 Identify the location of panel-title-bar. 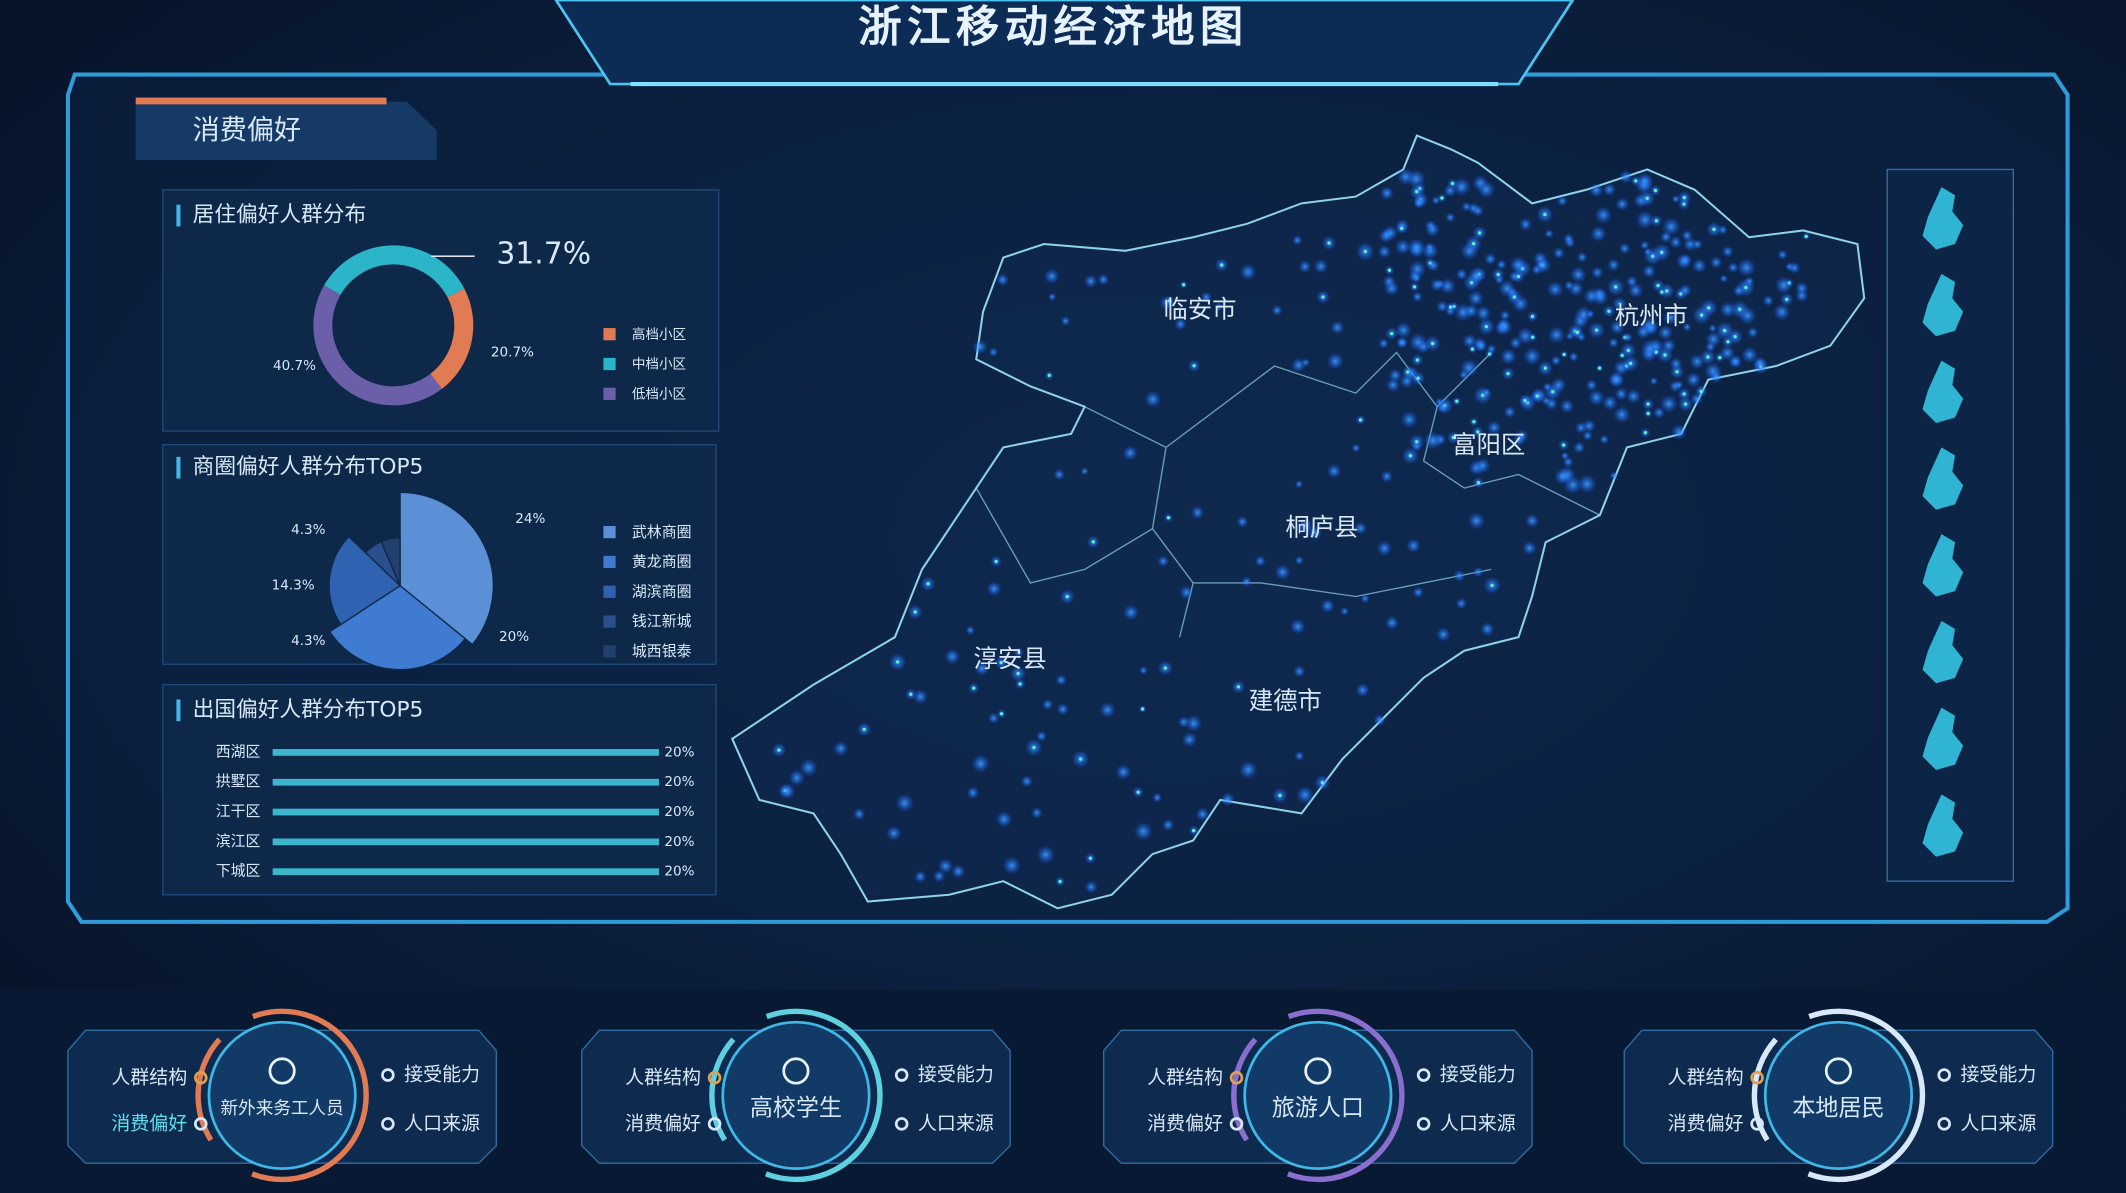
(178, 710).